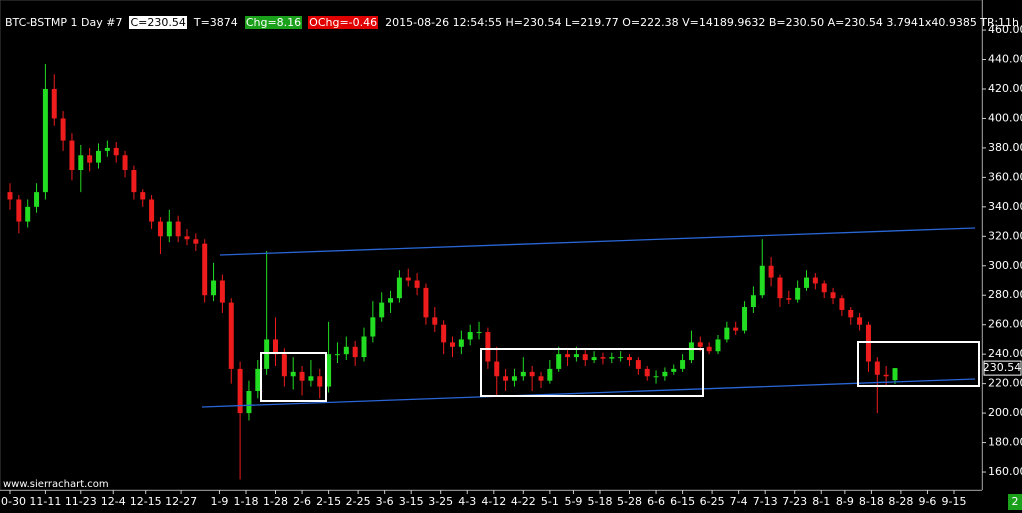 Image resolution: width=1022 pixels, height=513 pixels. Describe the element at coordinates (275, 501) in the screenshot. I see `x-tick-label: 1-28` at that location.